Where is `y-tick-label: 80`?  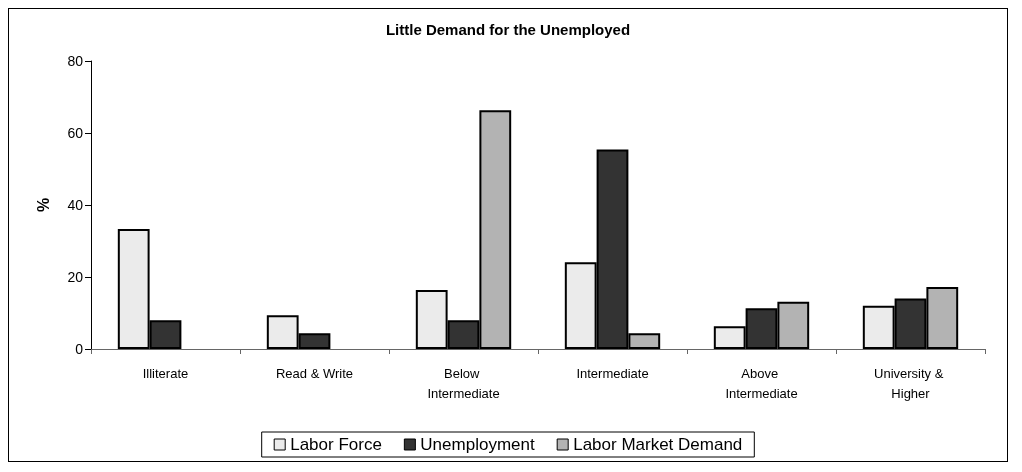 y-tick-label: 80 is located at coordinates (75, 61).